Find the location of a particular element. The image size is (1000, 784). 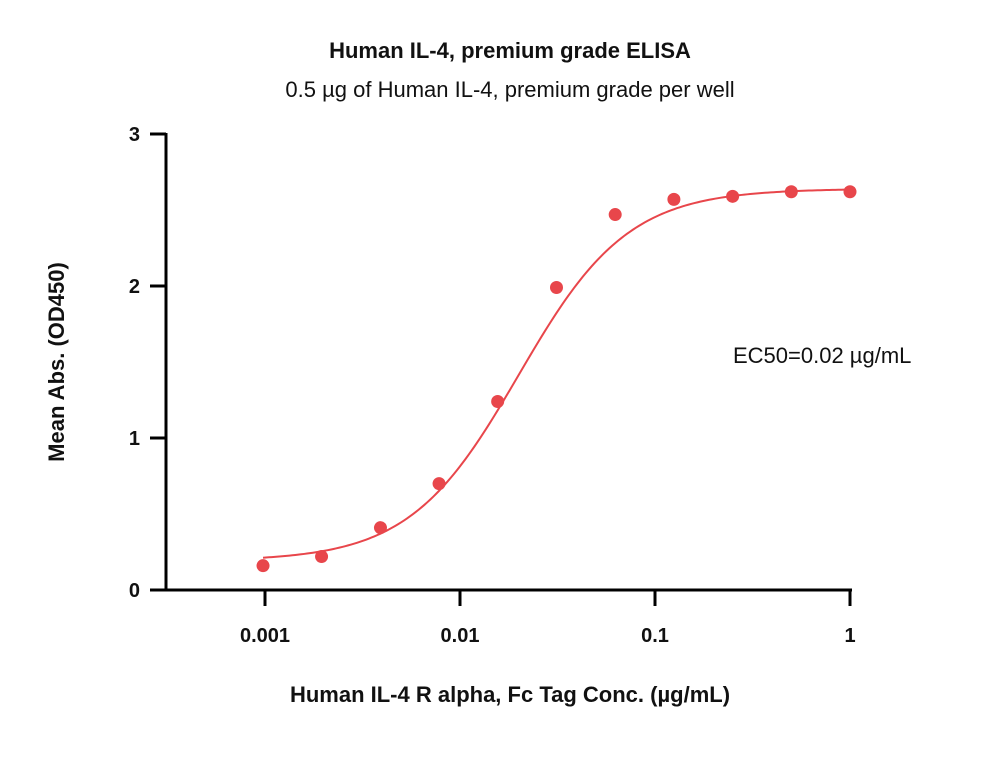

x-tick-label: 1 is located at coordinates (849, 636).